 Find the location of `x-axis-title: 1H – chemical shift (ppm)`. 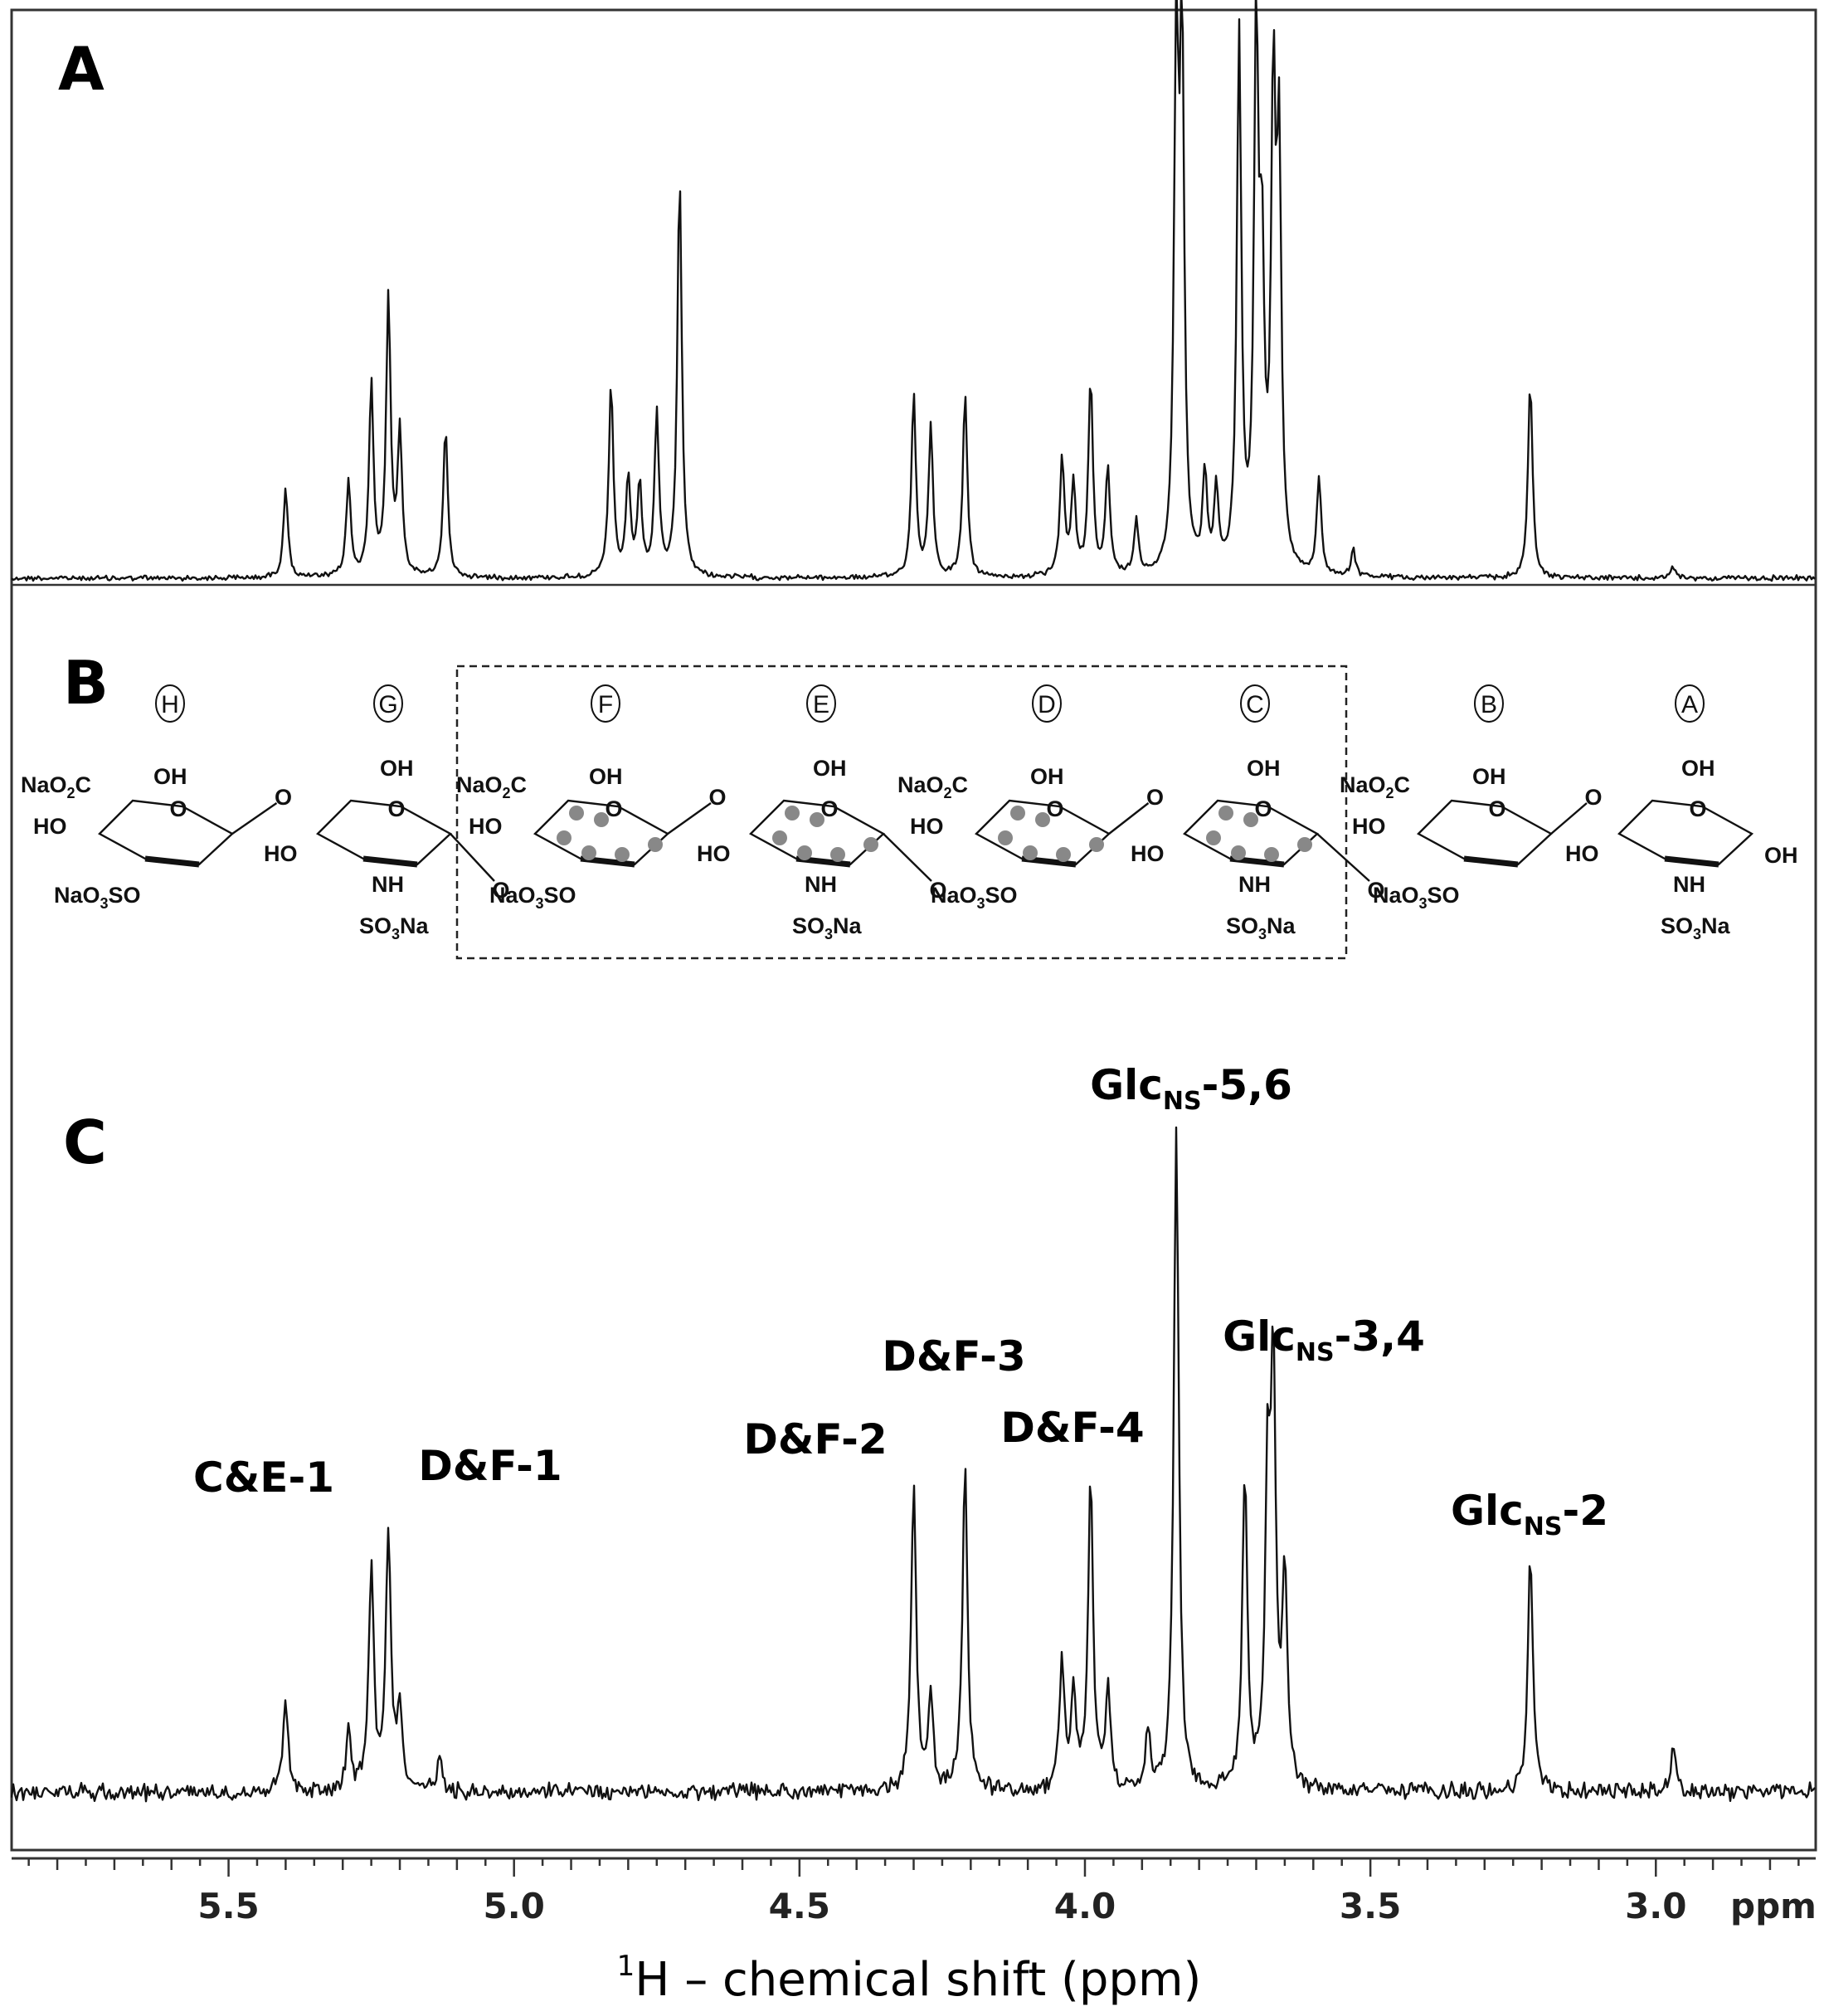

x-axis-title: 1H – chemical shift (ppm) is located at coordinates (909, 1978).